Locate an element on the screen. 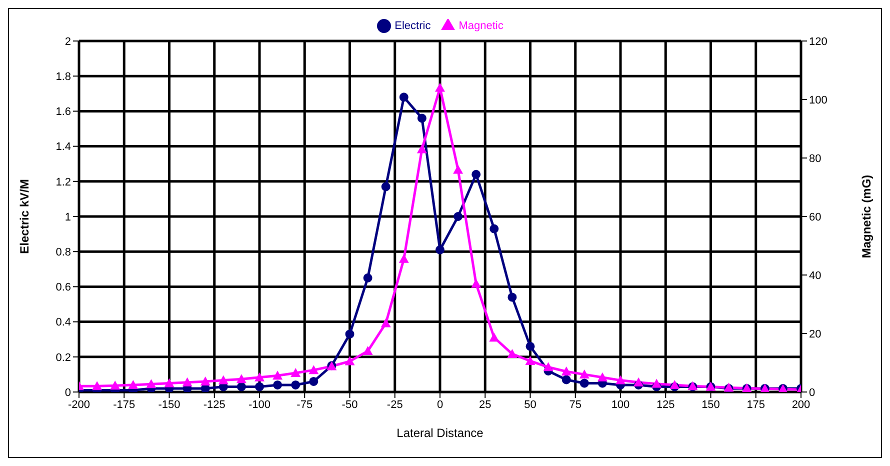 This screenshot has width=890, height=466. y2-tick-label: 60 is located at coordinates (815, 217).